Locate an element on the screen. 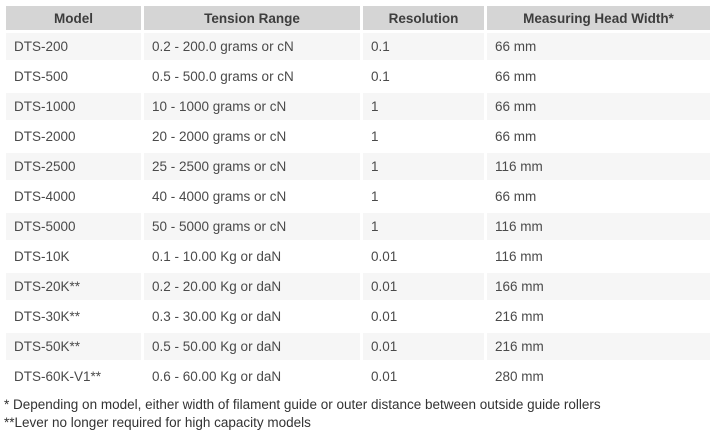 The image size is (716, 435). table-row: DTS-500 0.5 - 500.0 grams or cN 0.1 66 mm is located at coordinates (358, 76).